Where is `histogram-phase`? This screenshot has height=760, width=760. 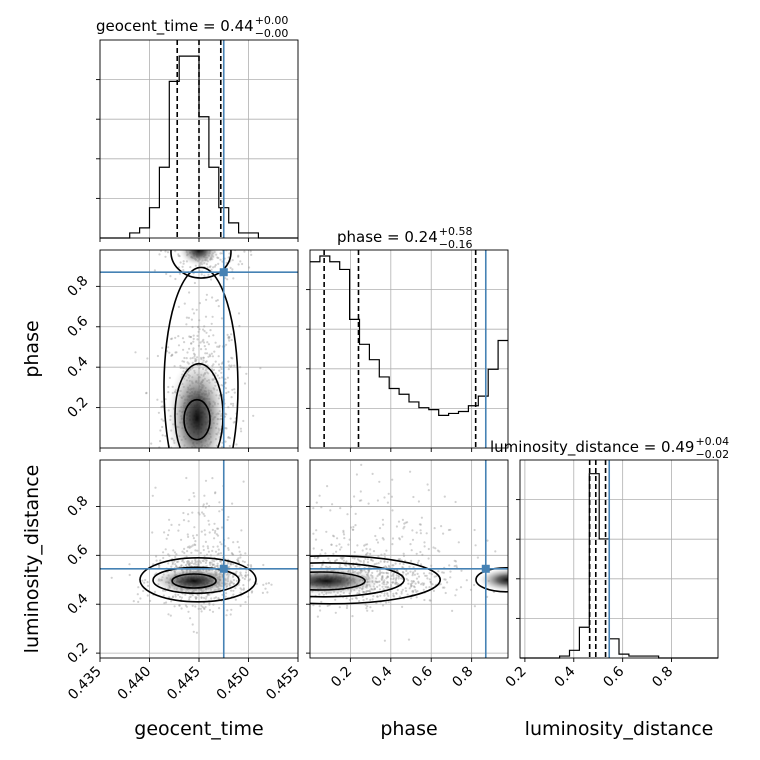 histogram-phase is located at coordinates (409, 335).